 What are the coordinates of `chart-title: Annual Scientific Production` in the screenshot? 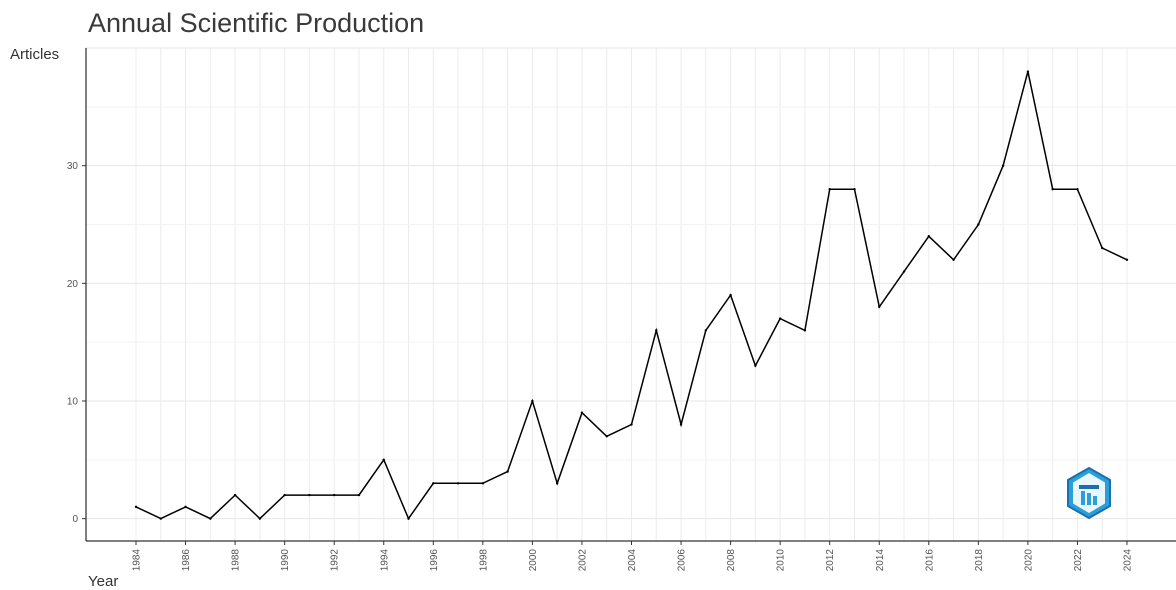 It's located at (256, 23).